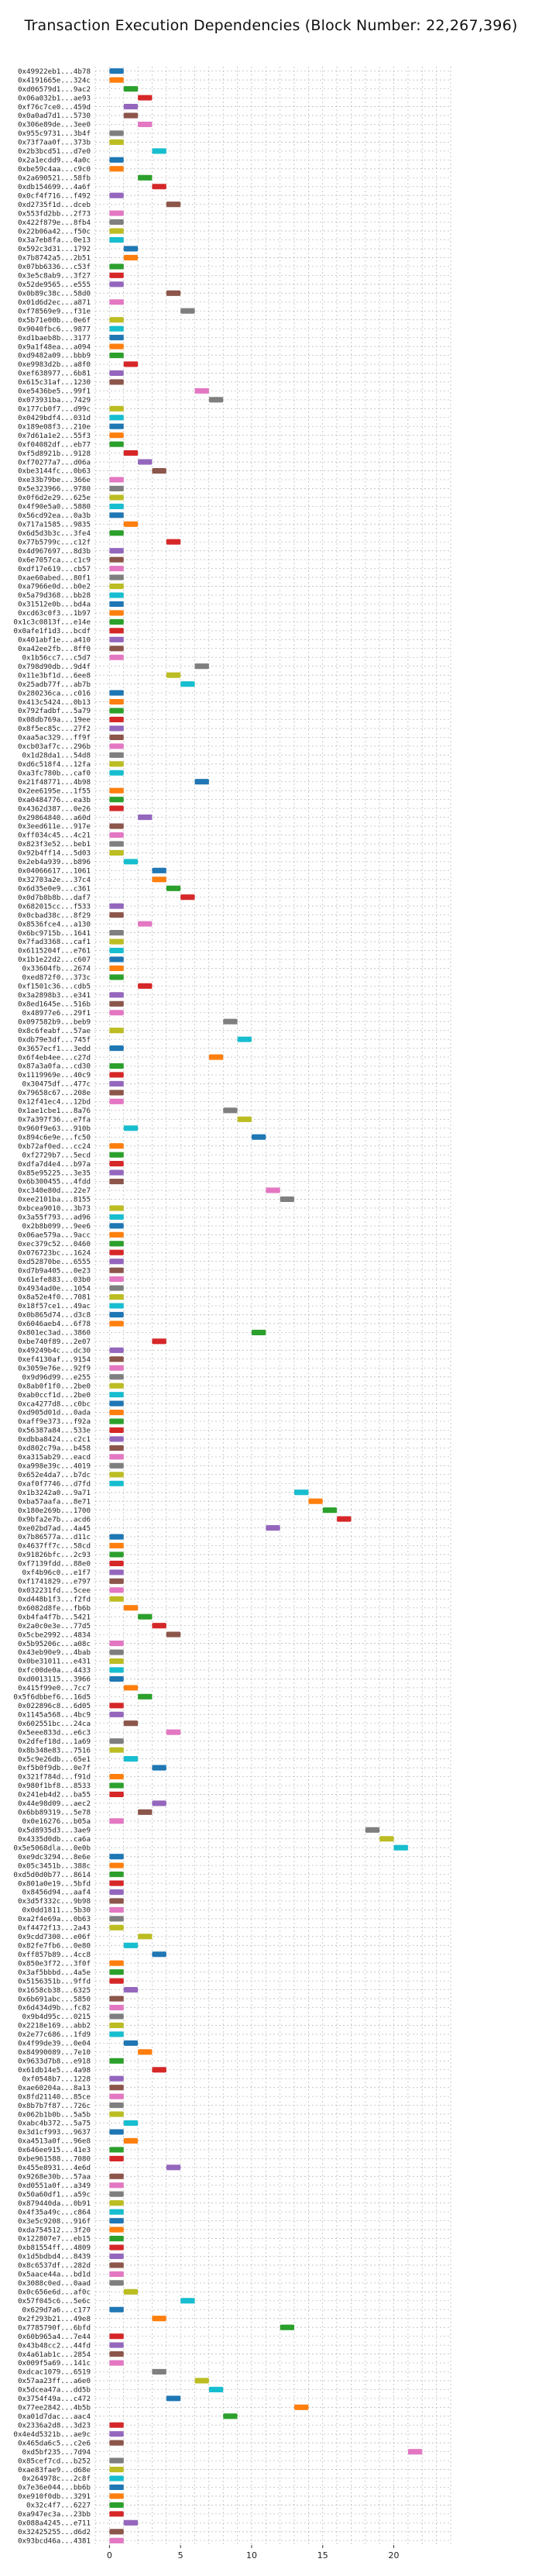 The width and height of the screenshot is (542, 2576). What do you see at coordinates (54, 2319) in the screenshot?
I see `y-tick-label: 0x2f293b21...49e8` at bounding box center [54, 2319].